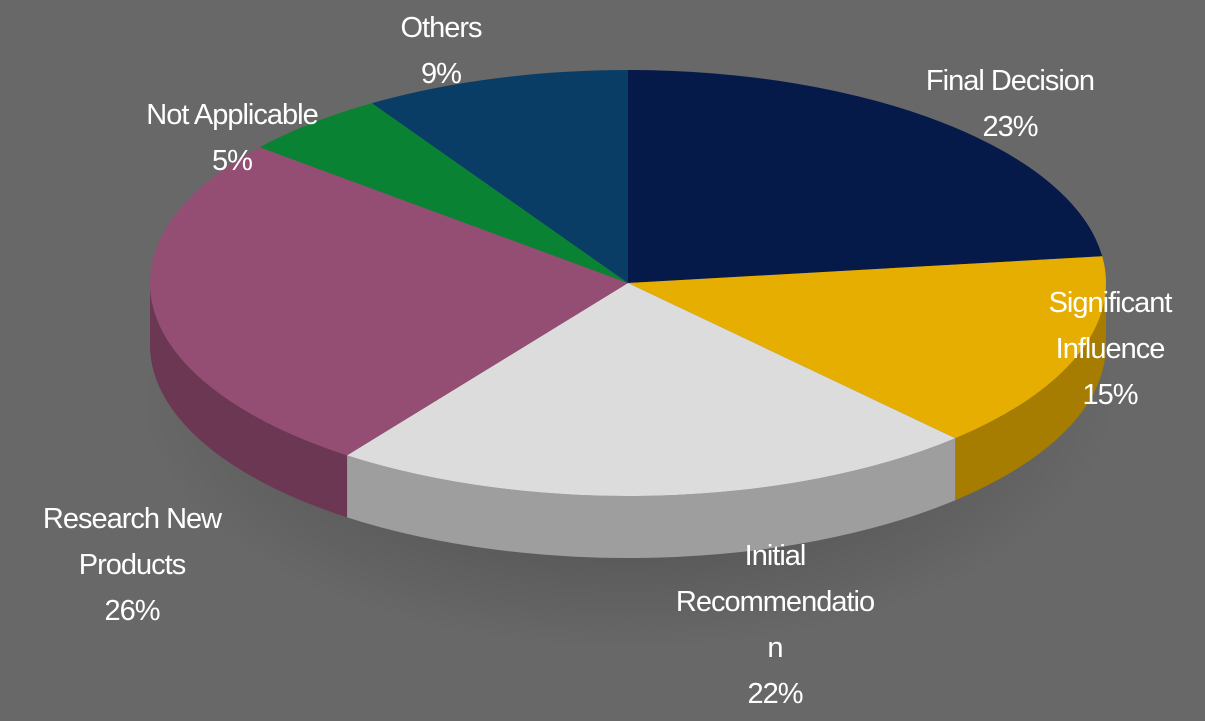 Image resolution: width=1205 pixels, height=721 pixels. I want to click on pie-label-value: 9%, so click(441, 74).